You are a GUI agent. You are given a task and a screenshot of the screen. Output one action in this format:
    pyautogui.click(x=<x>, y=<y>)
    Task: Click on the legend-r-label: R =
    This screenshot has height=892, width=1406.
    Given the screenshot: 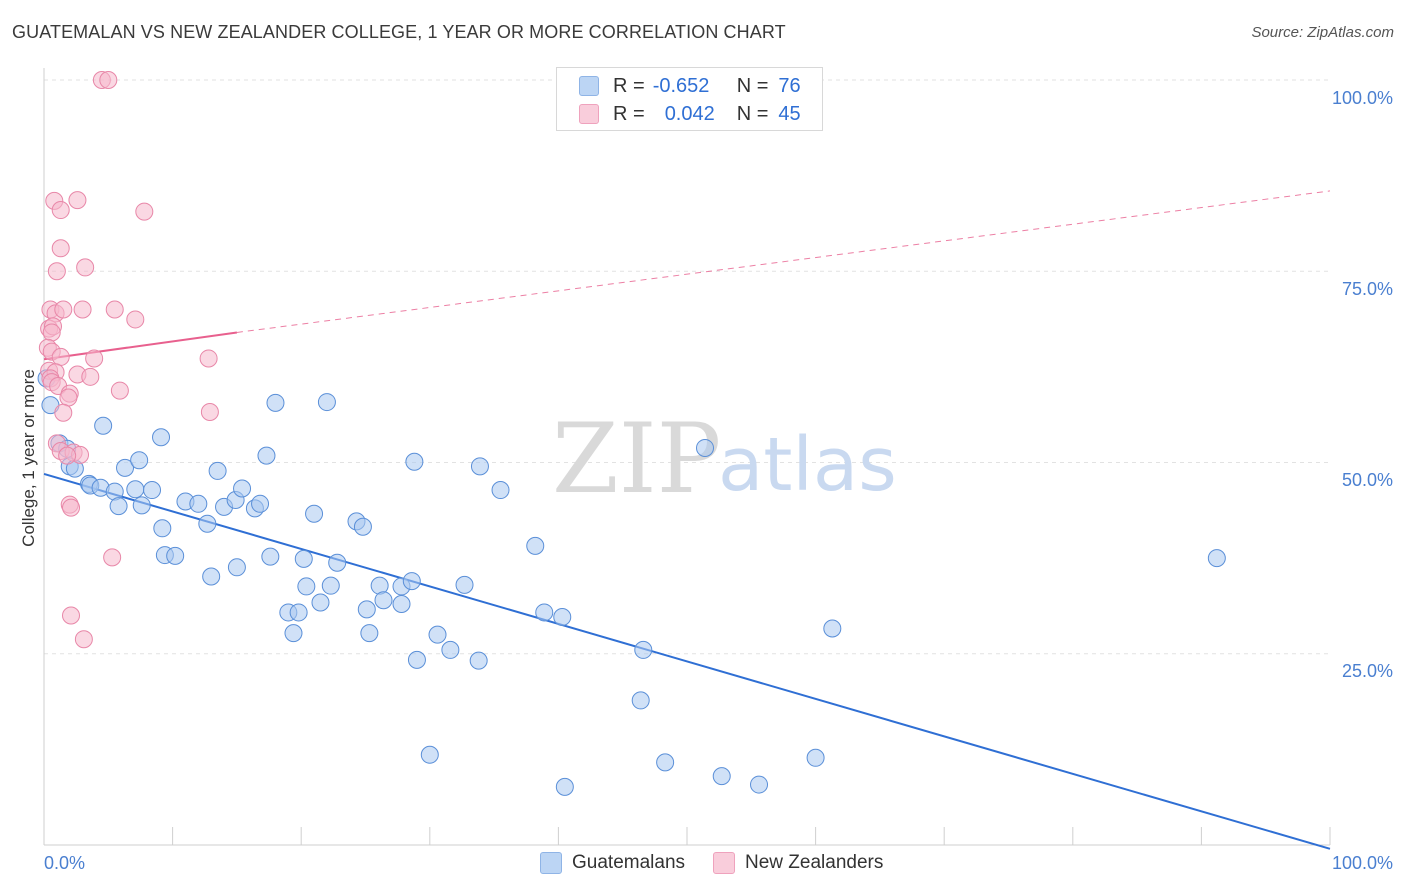 What is the action you would take?
    pyautogui.click(x=629, y=85)
    